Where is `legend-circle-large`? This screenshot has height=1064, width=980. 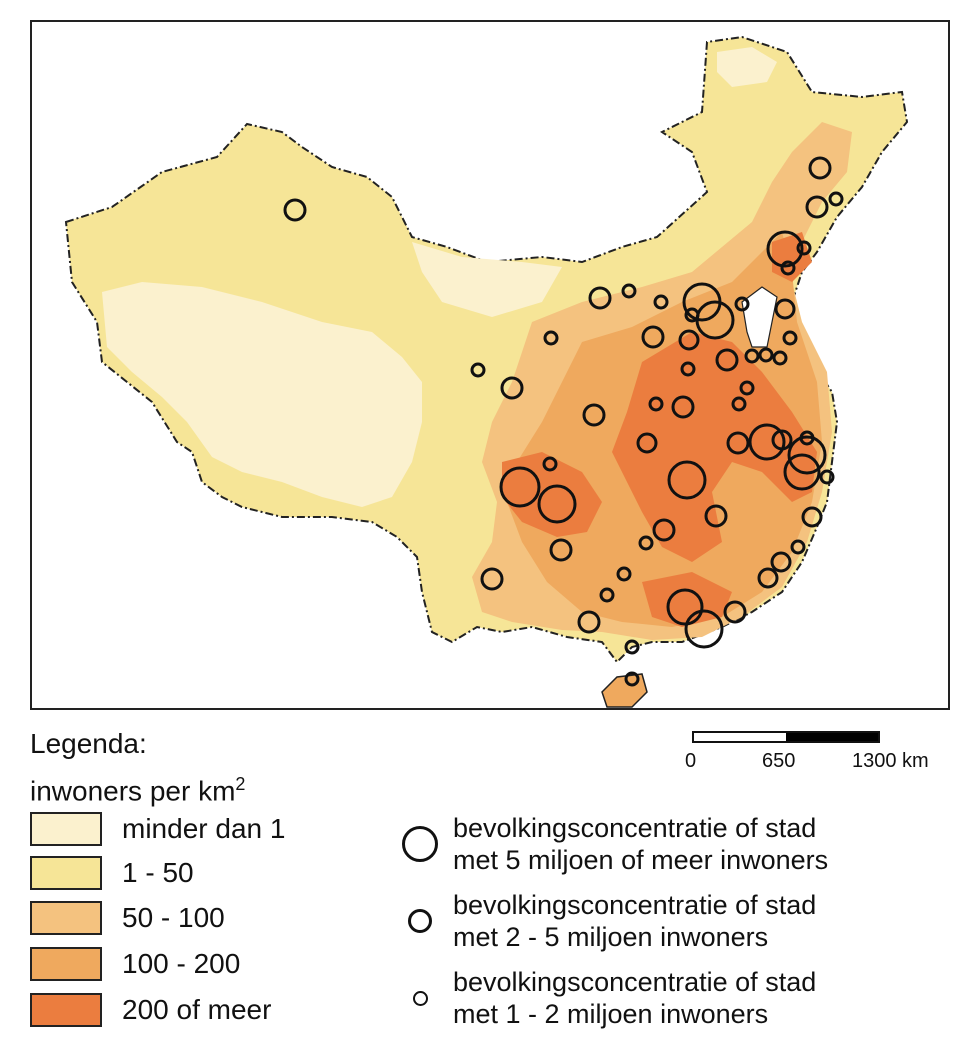 legend-circle-large is located at coordinates (420, 844).